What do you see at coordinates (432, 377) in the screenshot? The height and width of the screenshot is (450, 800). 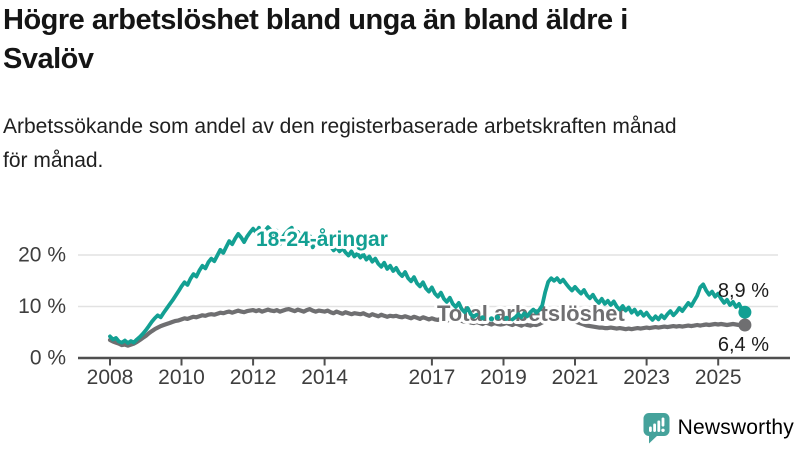 I see `x-tick-label: 2017` at bounding box center [432, 377].